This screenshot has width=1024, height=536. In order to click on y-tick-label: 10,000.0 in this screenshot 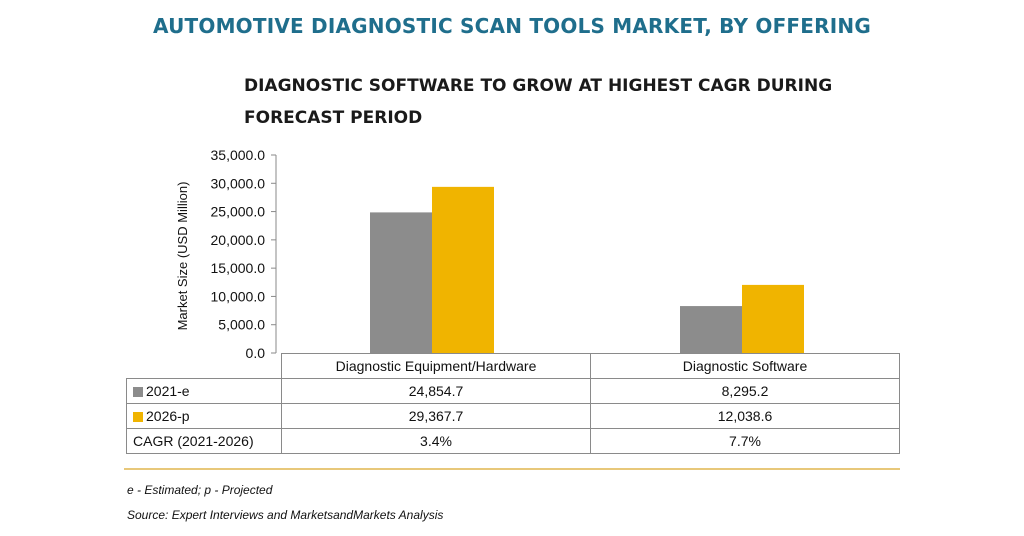, I will do `click(238, 296)`.